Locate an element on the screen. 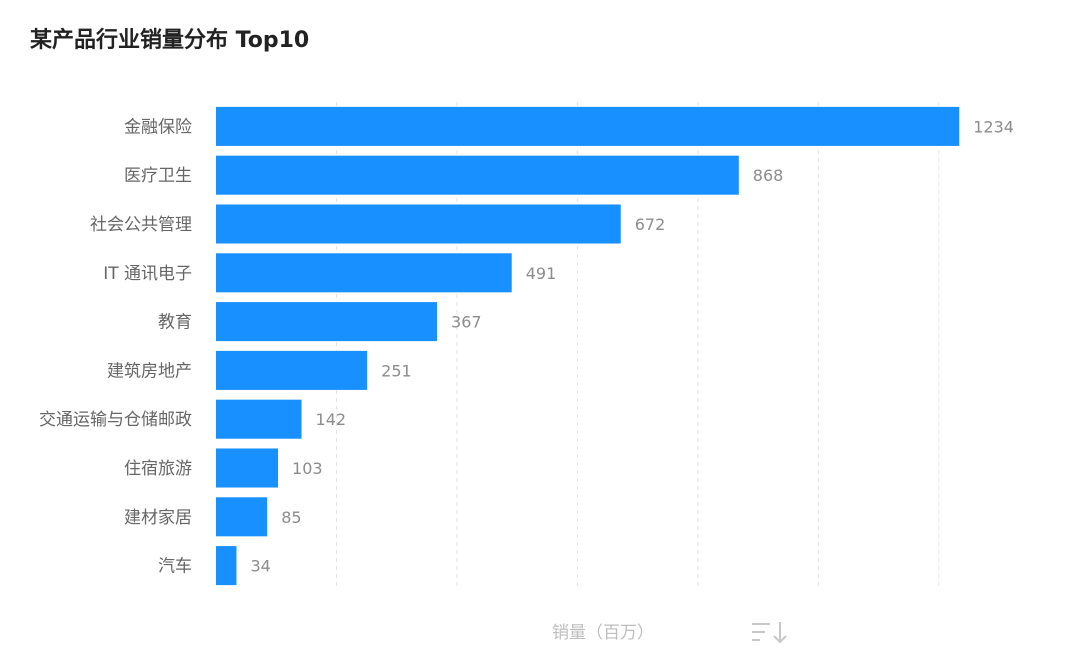 Image resolution: width=1080 pixels, height=672 pixels. chart-title: 某产品行业销量分布 Top10 is located at coordinates (170, 40).